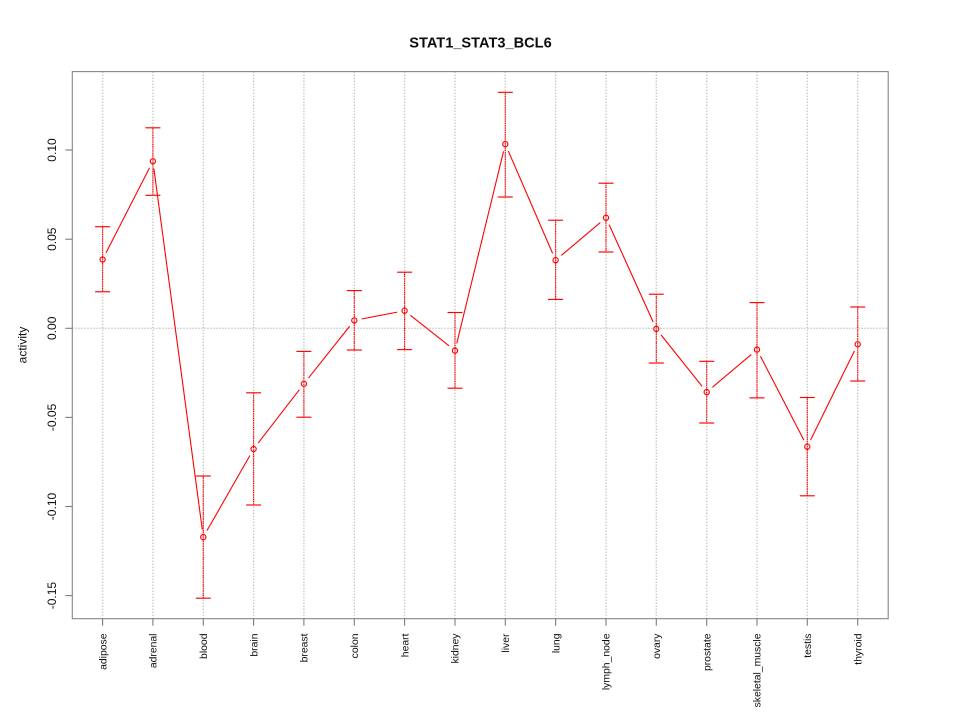 Image resolution: width=960 pixels, height=720 pixels. Describe the element at coordinates (204, 646) in the screenshot. I see `svg-text: blood` at that location.